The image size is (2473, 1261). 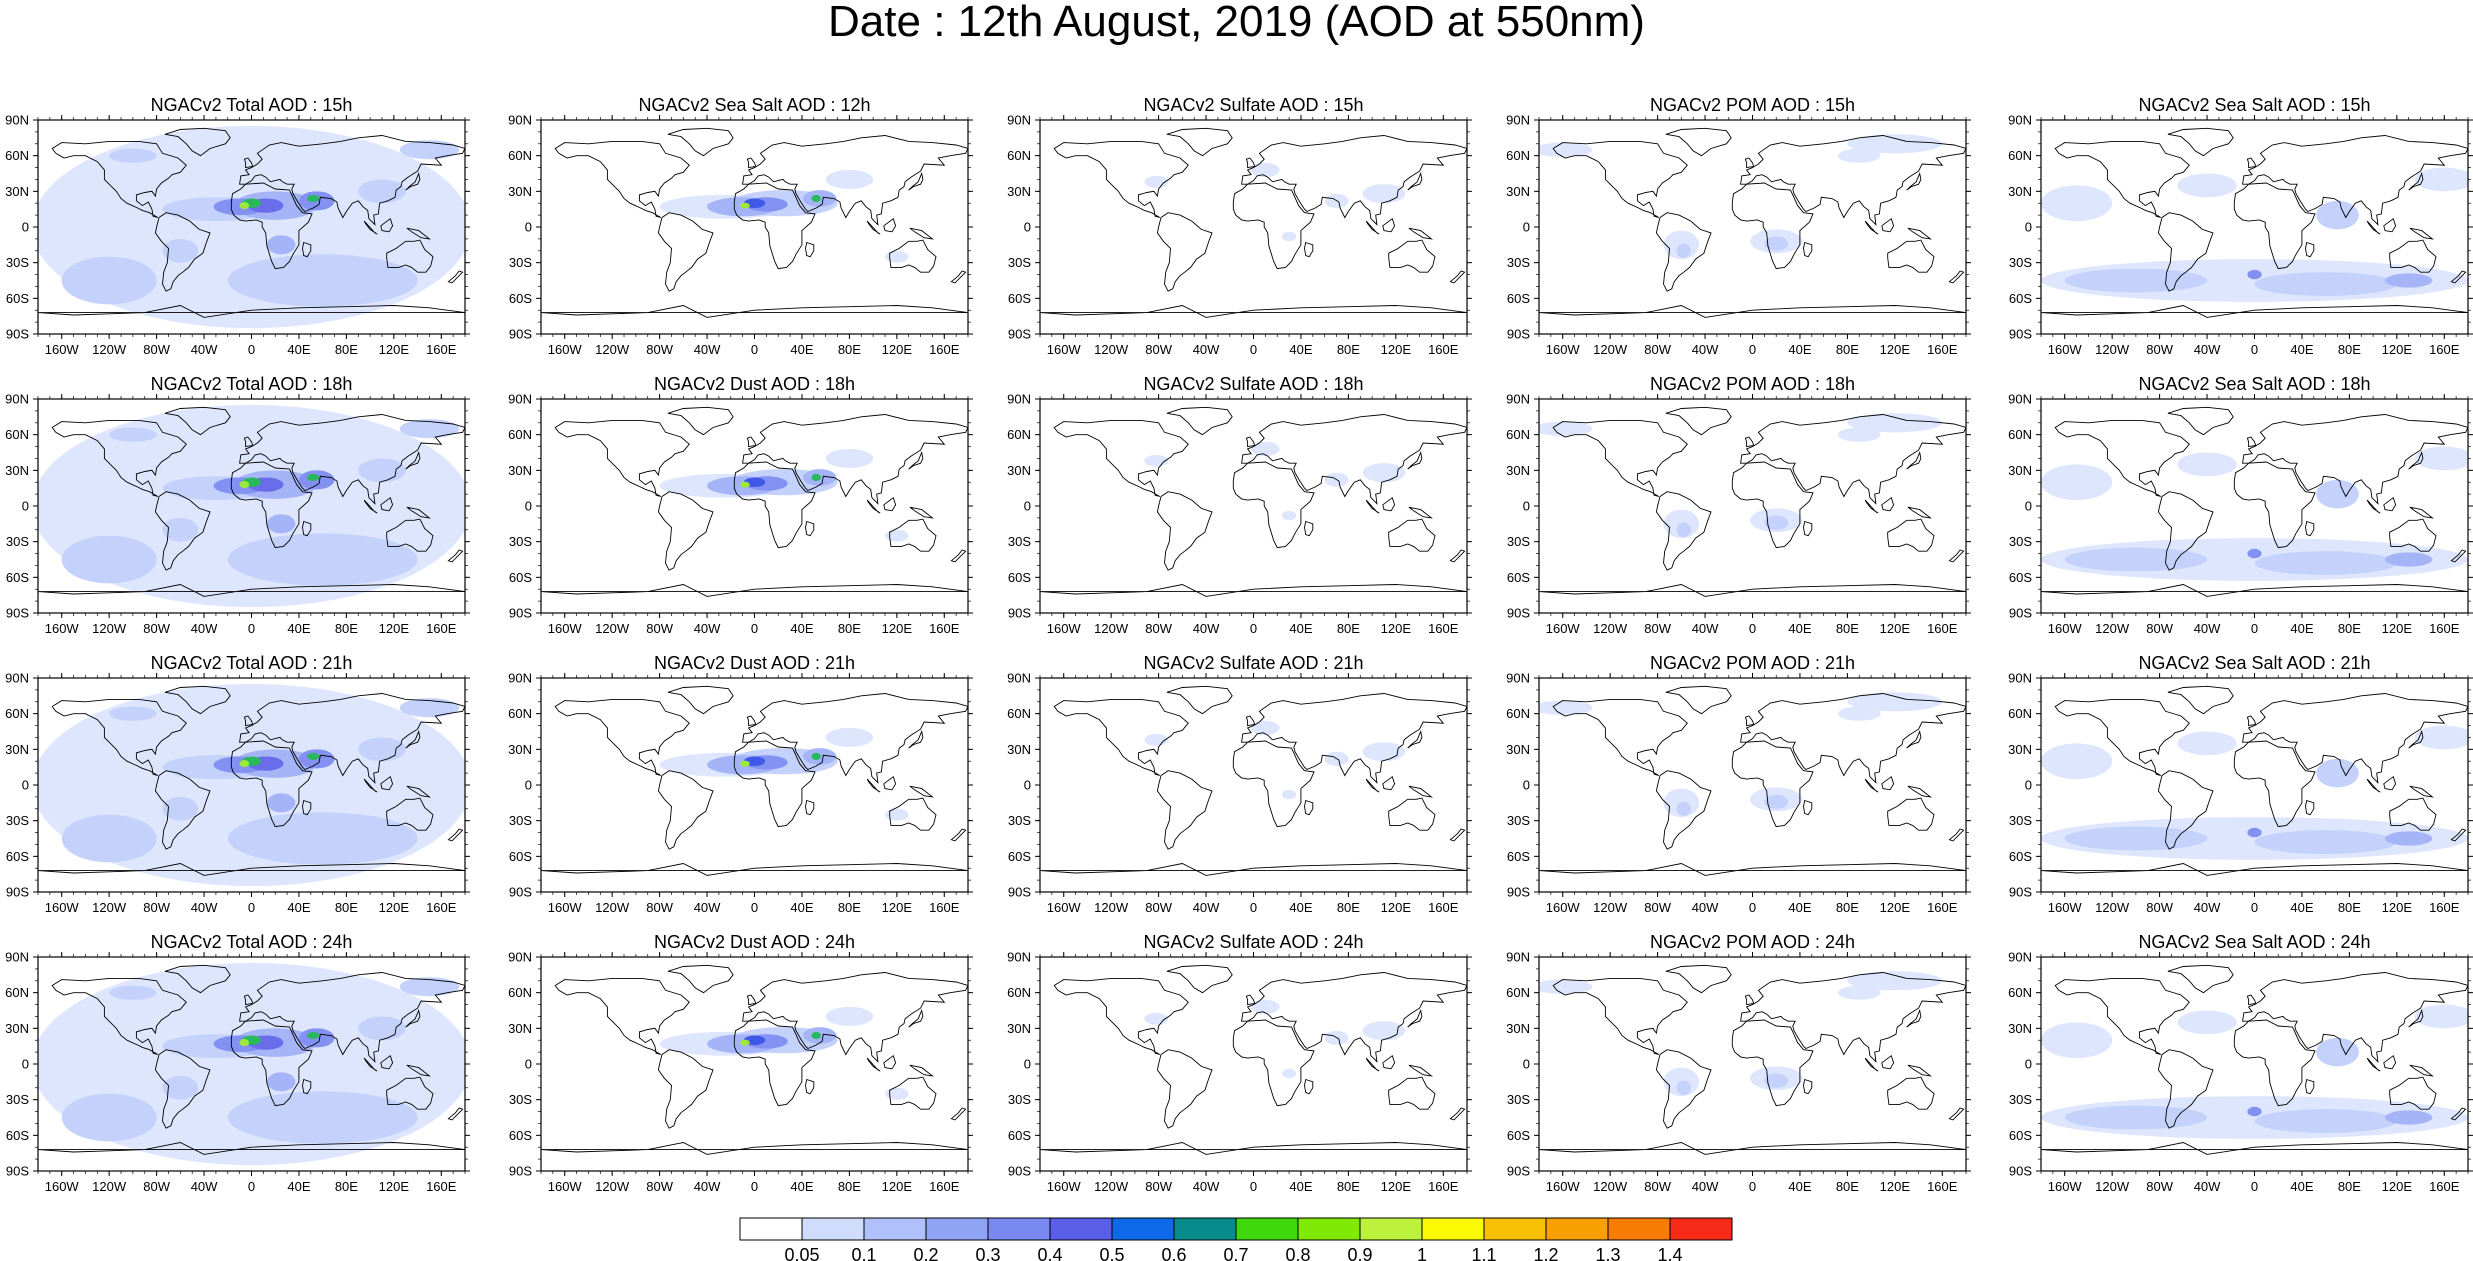 I want to click on colorbar-label: 0.1, so click(x=863, y=1253).